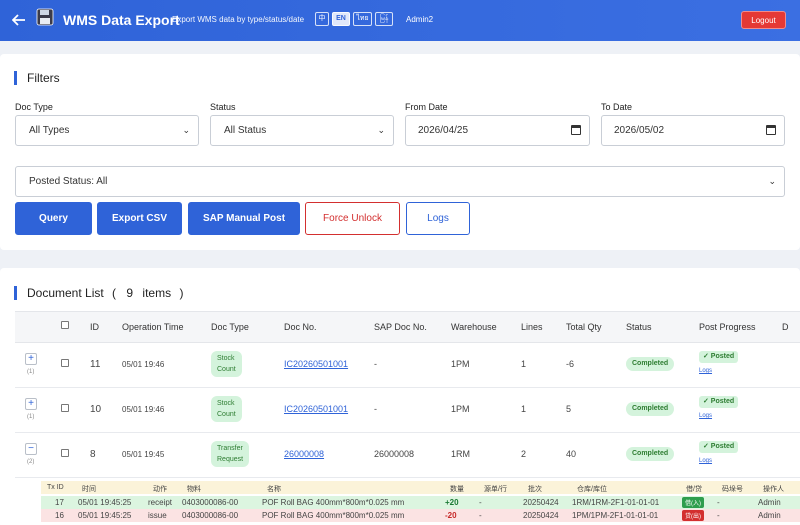  What do you see at coordinates (785, 327) in the screenshot?
I see `col-d: D` at bounding box center [785, 327].